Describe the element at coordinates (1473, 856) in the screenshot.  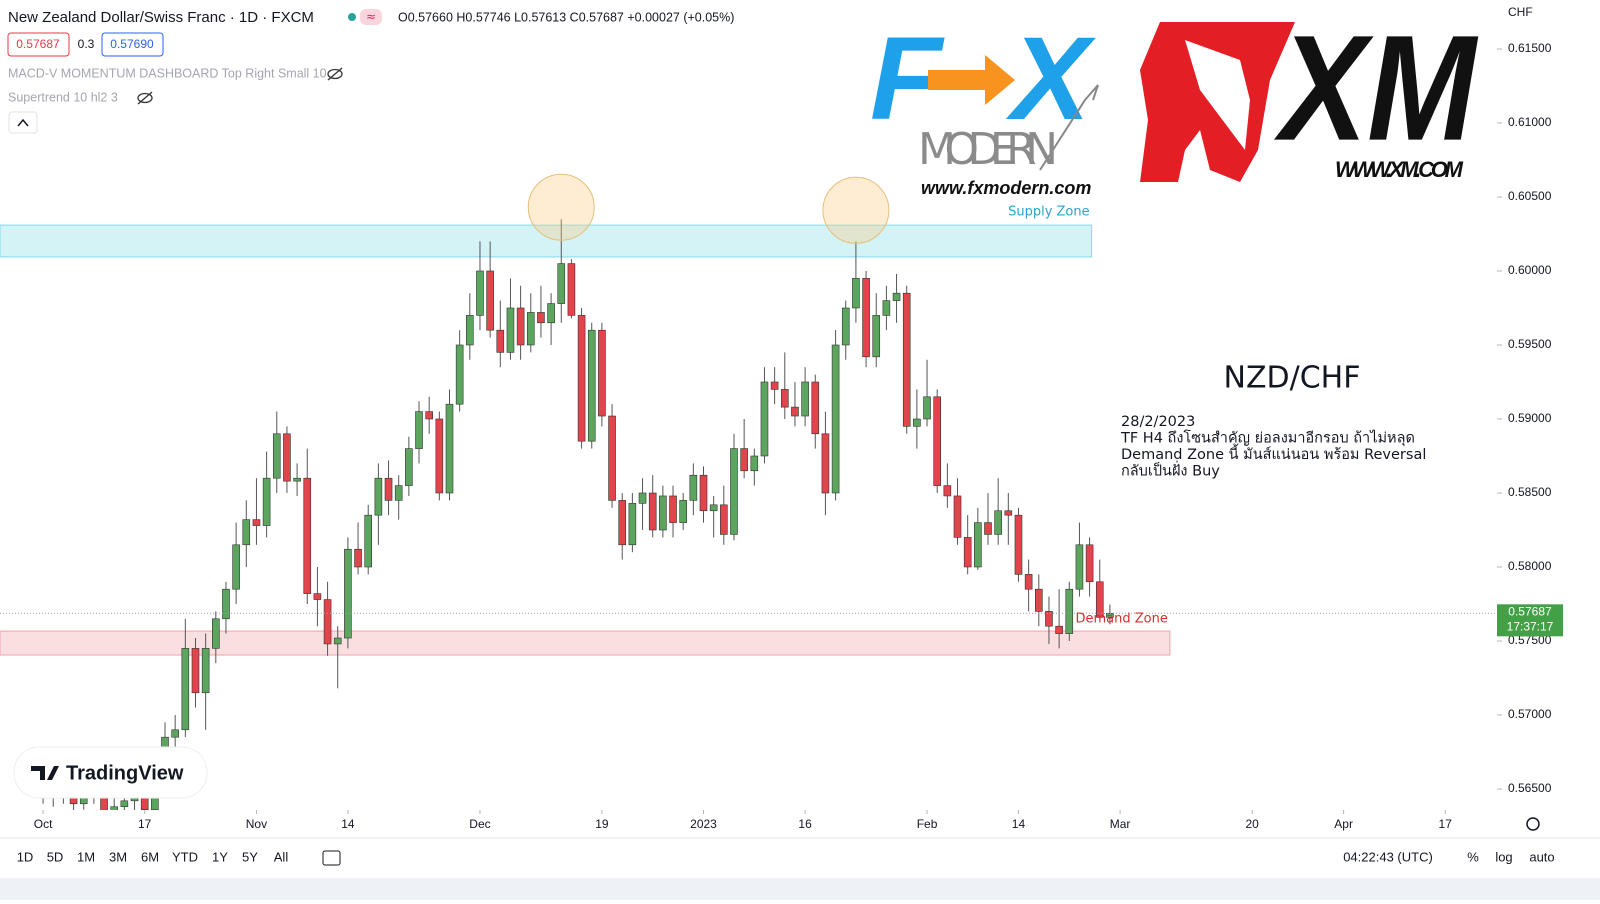
I see `scale-option: %` at that location.